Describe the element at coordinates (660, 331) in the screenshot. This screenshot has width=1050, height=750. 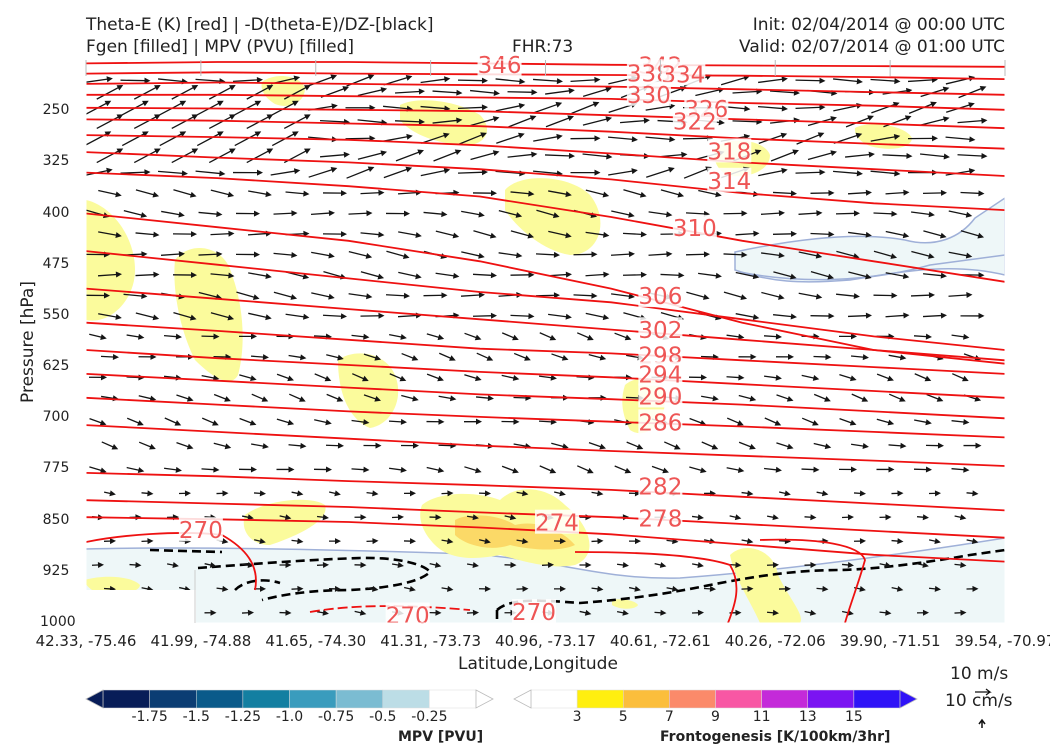
I see `theta-e-label: 302` at that location.